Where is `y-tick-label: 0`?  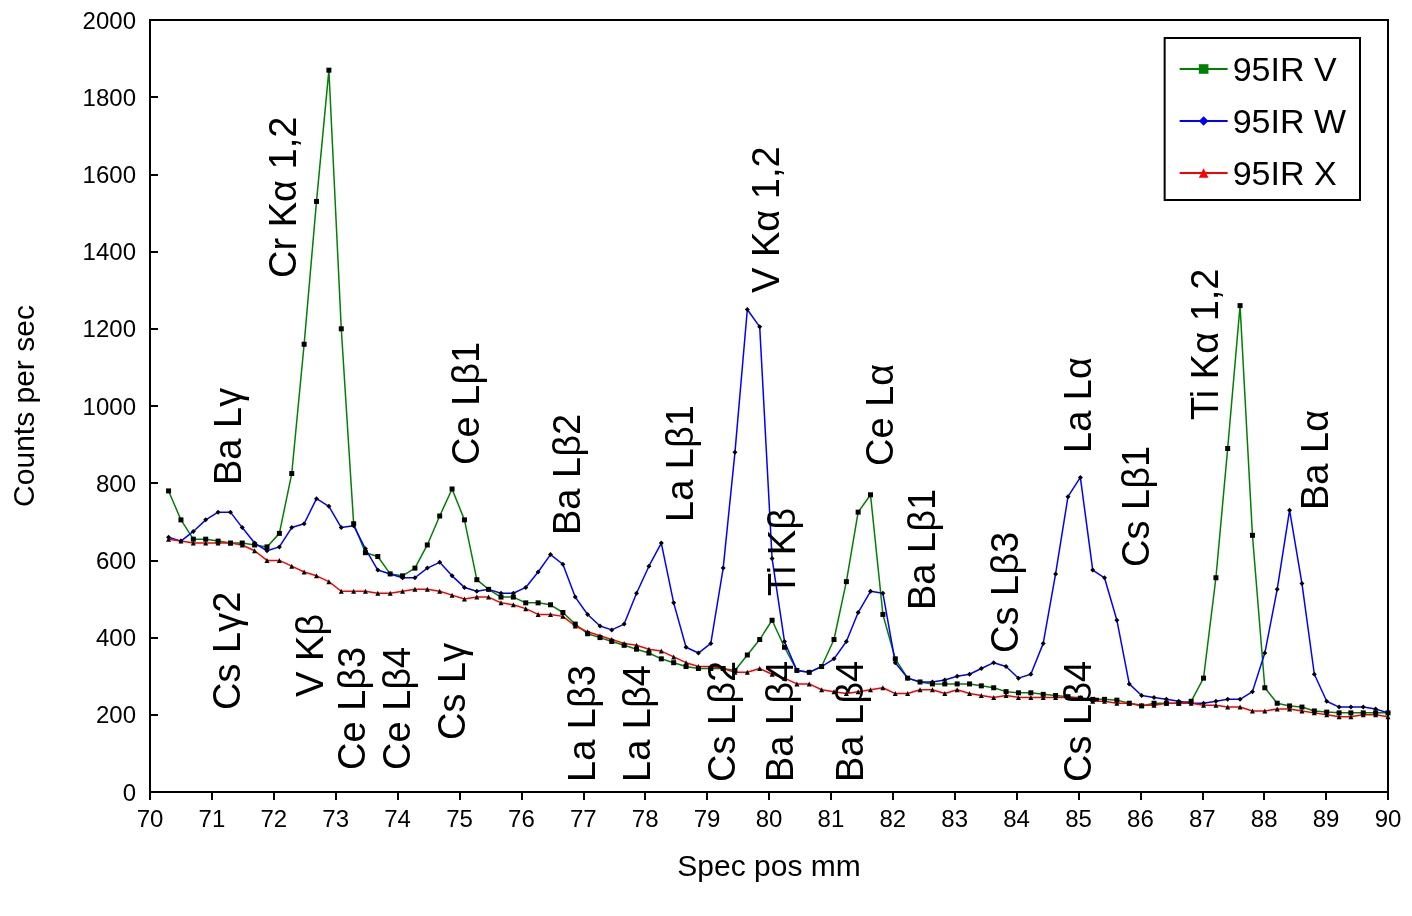 y-tick-label: 0 is located at coordinates (129, 792).